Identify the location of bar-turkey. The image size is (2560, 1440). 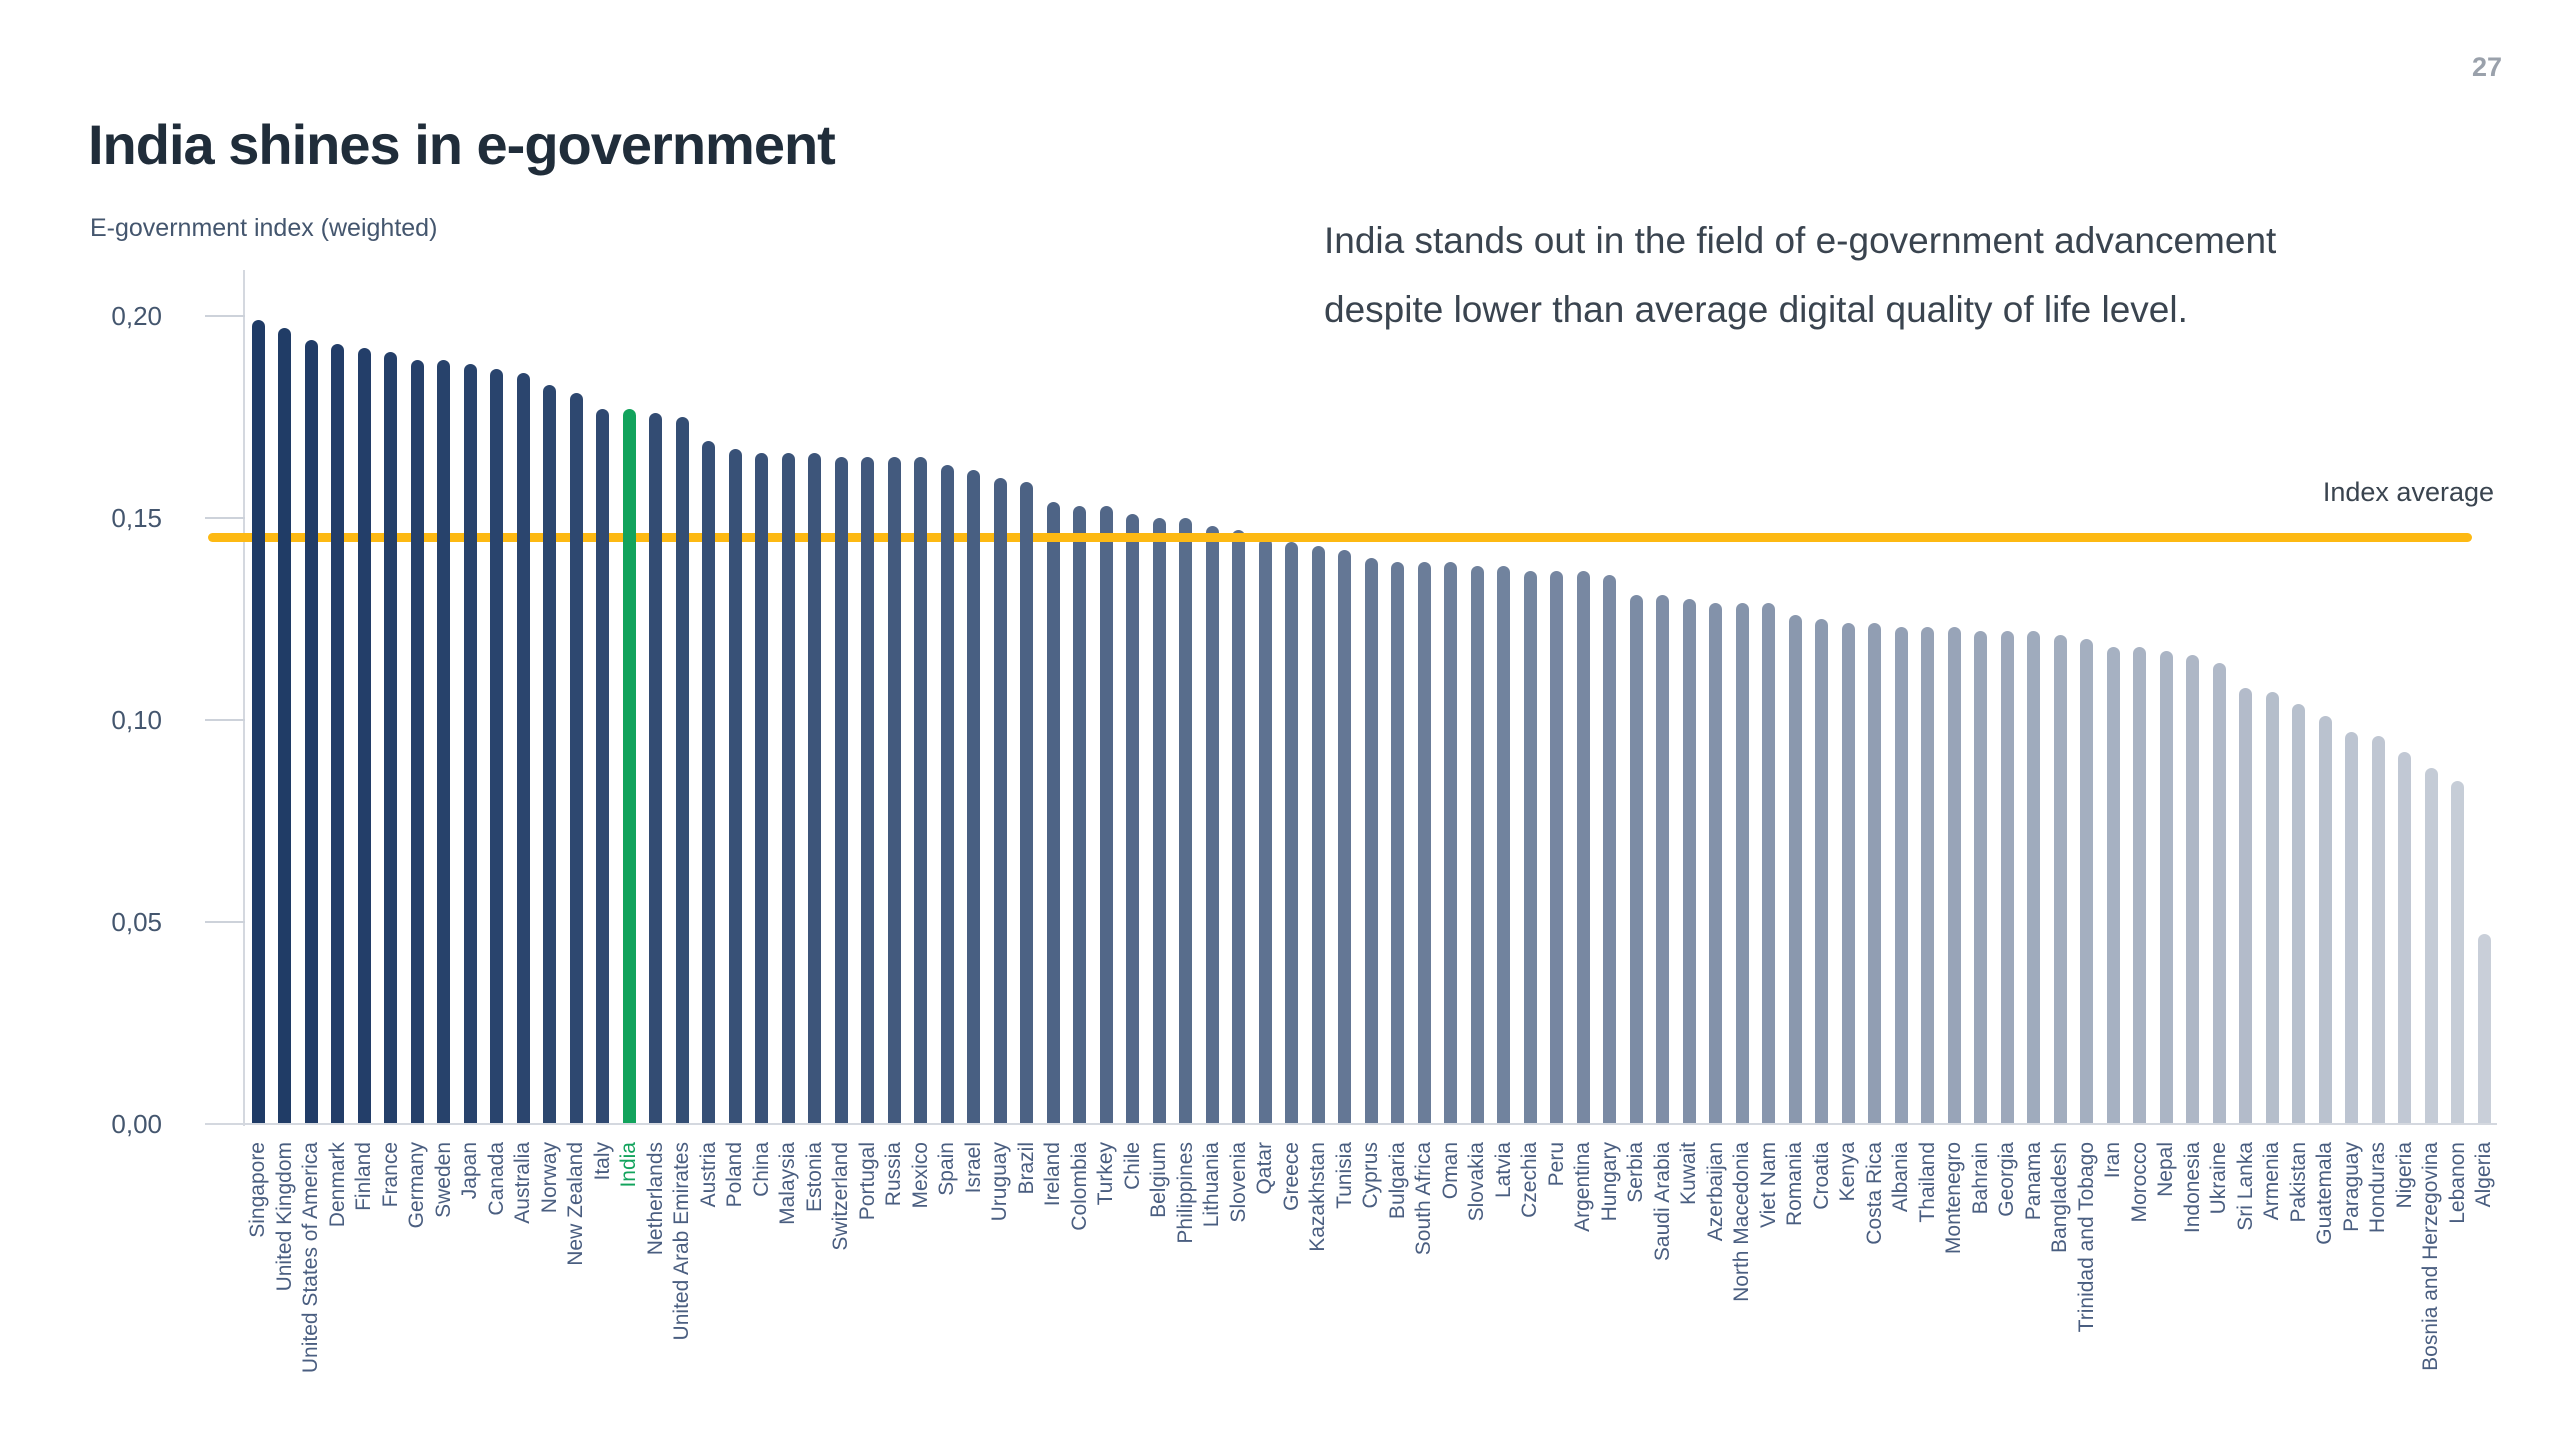
(1106, 815).